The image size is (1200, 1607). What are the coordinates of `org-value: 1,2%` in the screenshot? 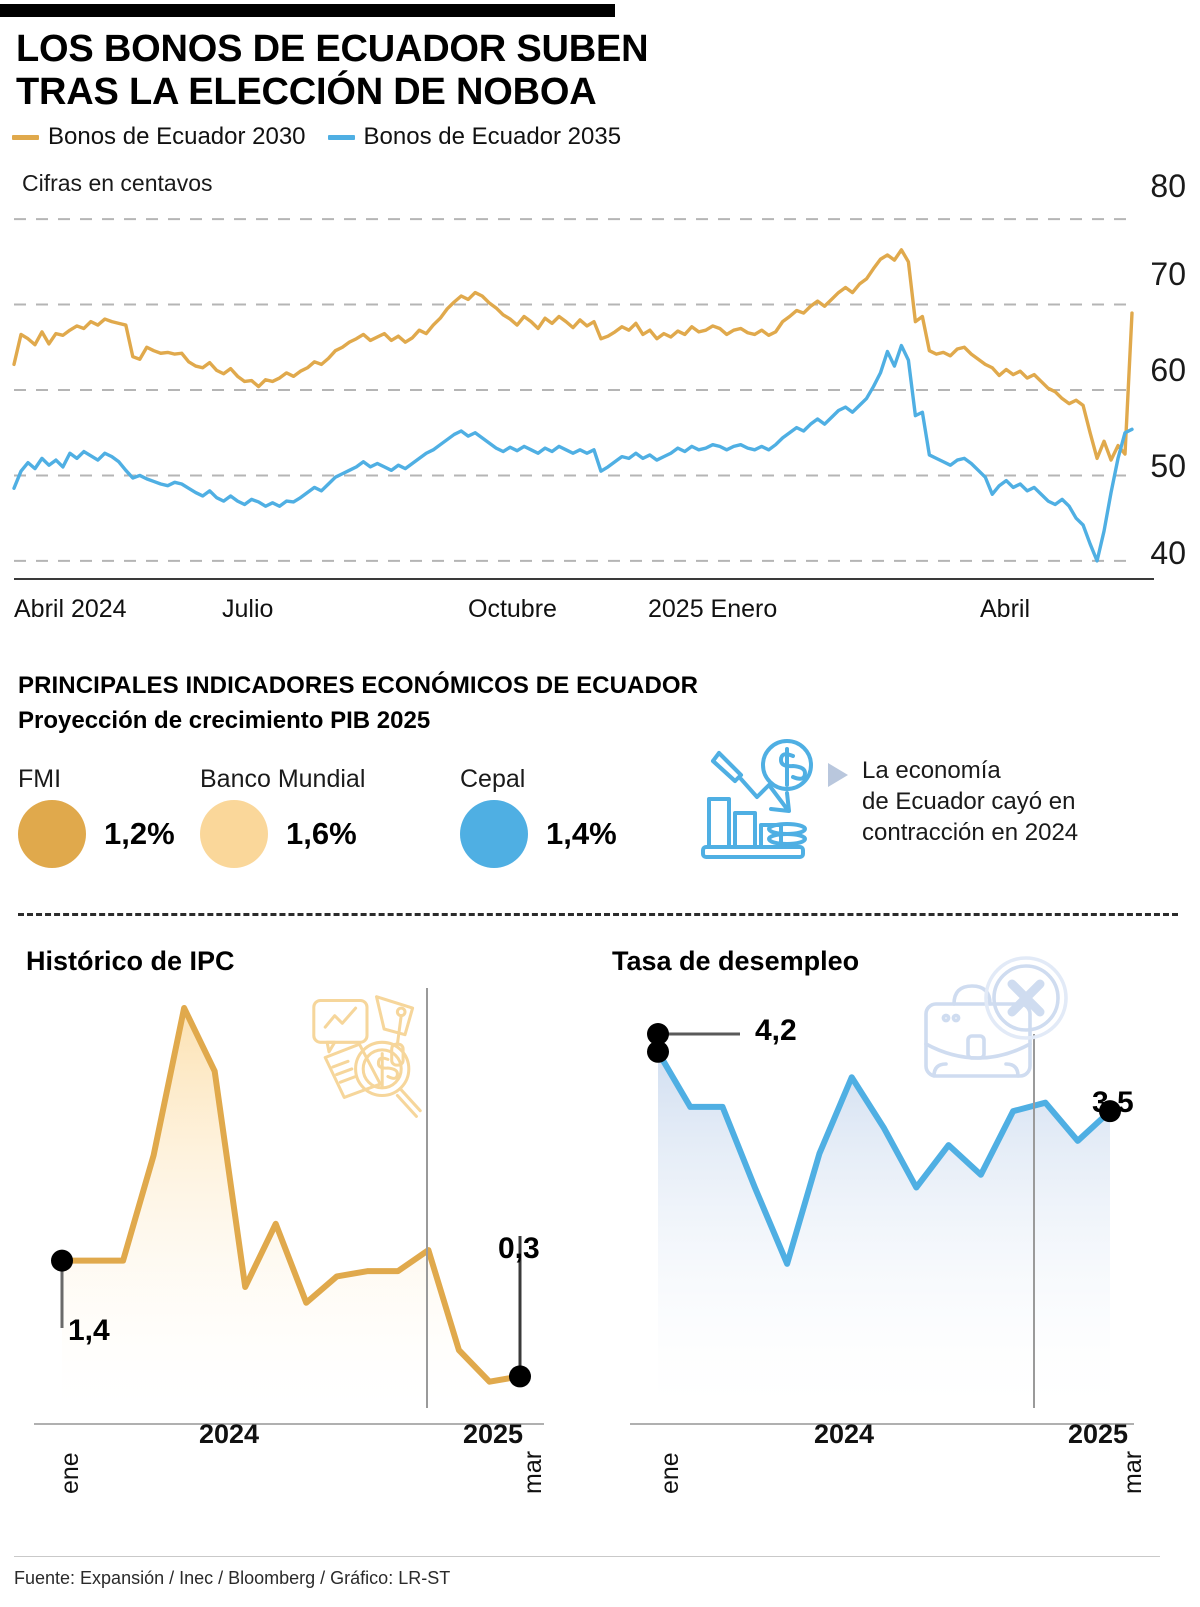 It's located at (139, 833).